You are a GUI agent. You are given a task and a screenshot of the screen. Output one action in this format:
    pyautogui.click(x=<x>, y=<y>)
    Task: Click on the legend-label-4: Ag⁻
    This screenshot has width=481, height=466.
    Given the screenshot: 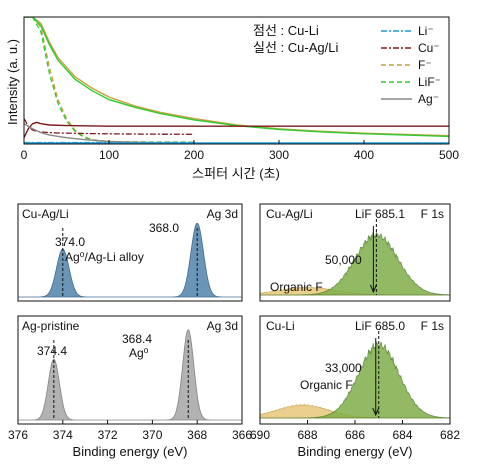 What is the action you would take?
    pyautogui.click(x=428, y=99)
    